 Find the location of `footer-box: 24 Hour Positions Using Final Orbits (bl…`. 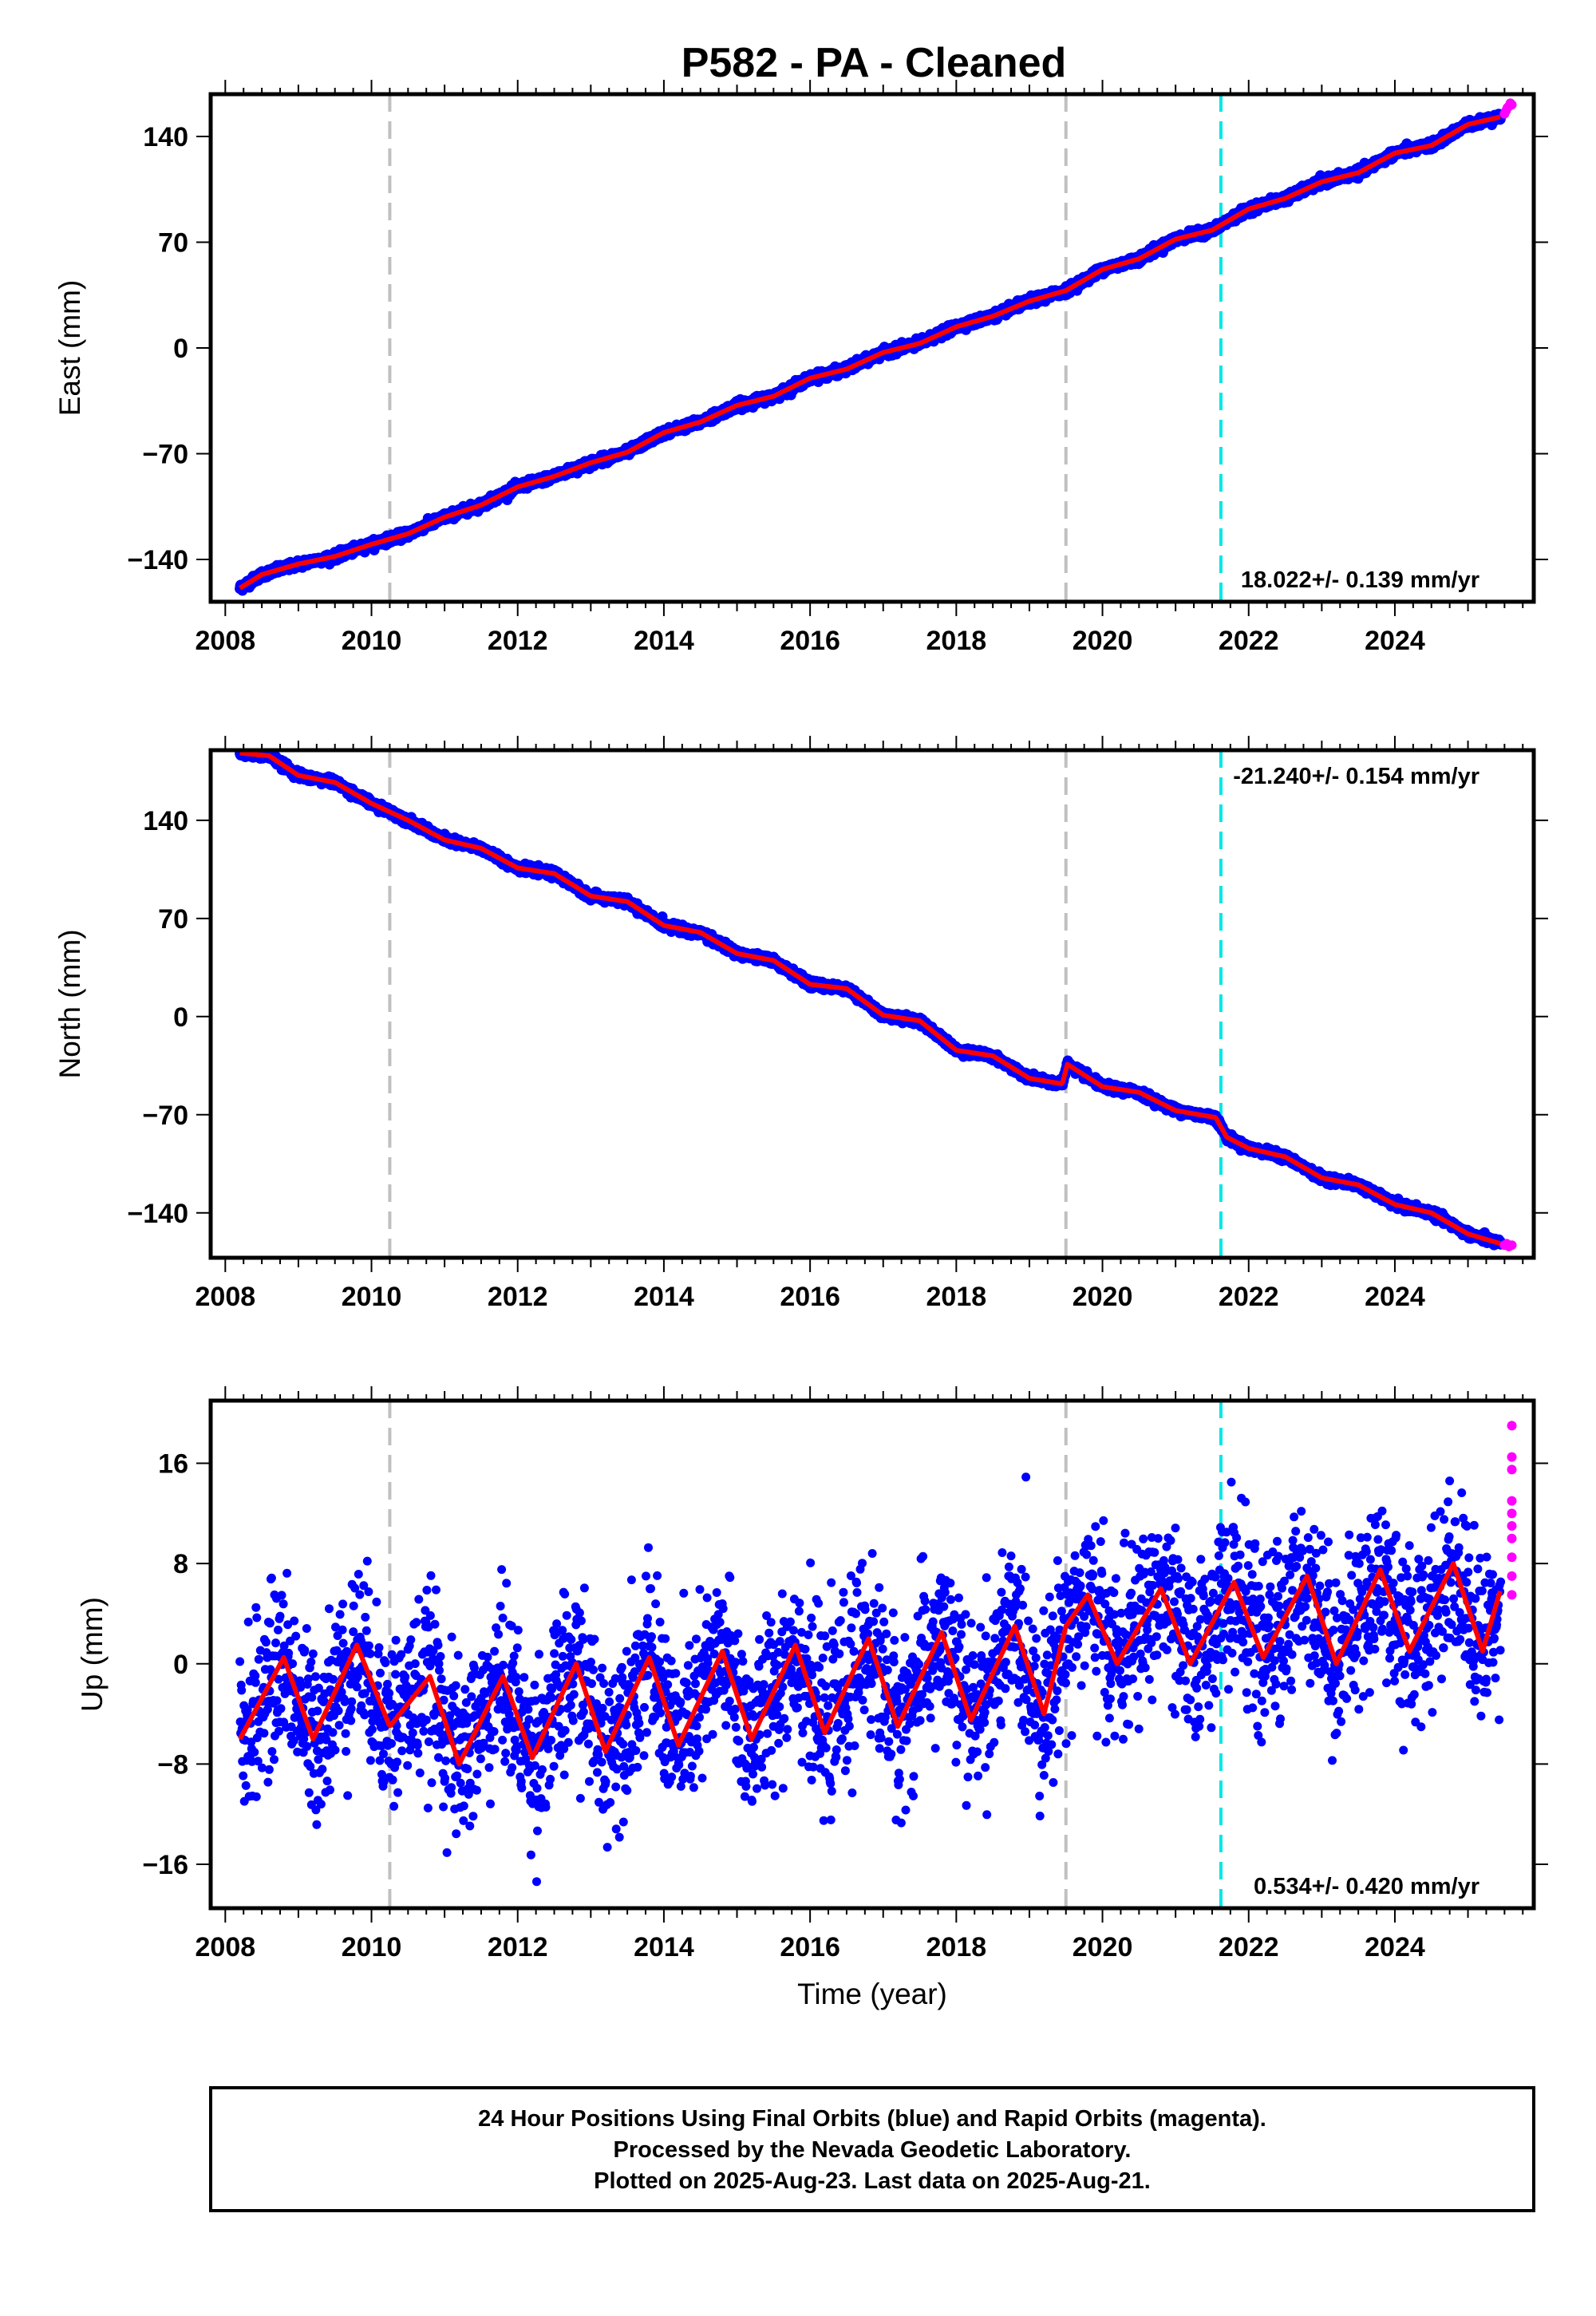

footer-box: 24 Hour Positions Using Final Orbits (bl… is located at coordinates (872, 2149).